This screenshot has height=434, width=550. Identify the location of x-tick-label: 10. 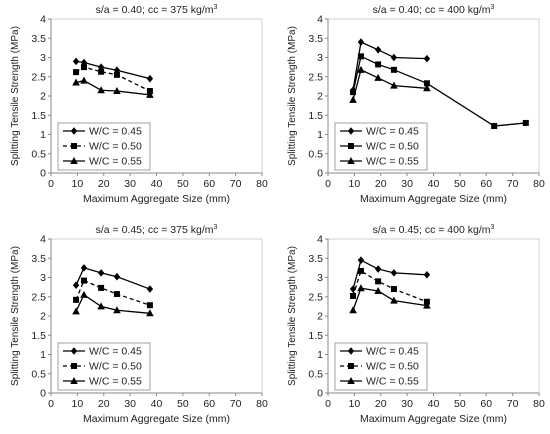
(355, 404).